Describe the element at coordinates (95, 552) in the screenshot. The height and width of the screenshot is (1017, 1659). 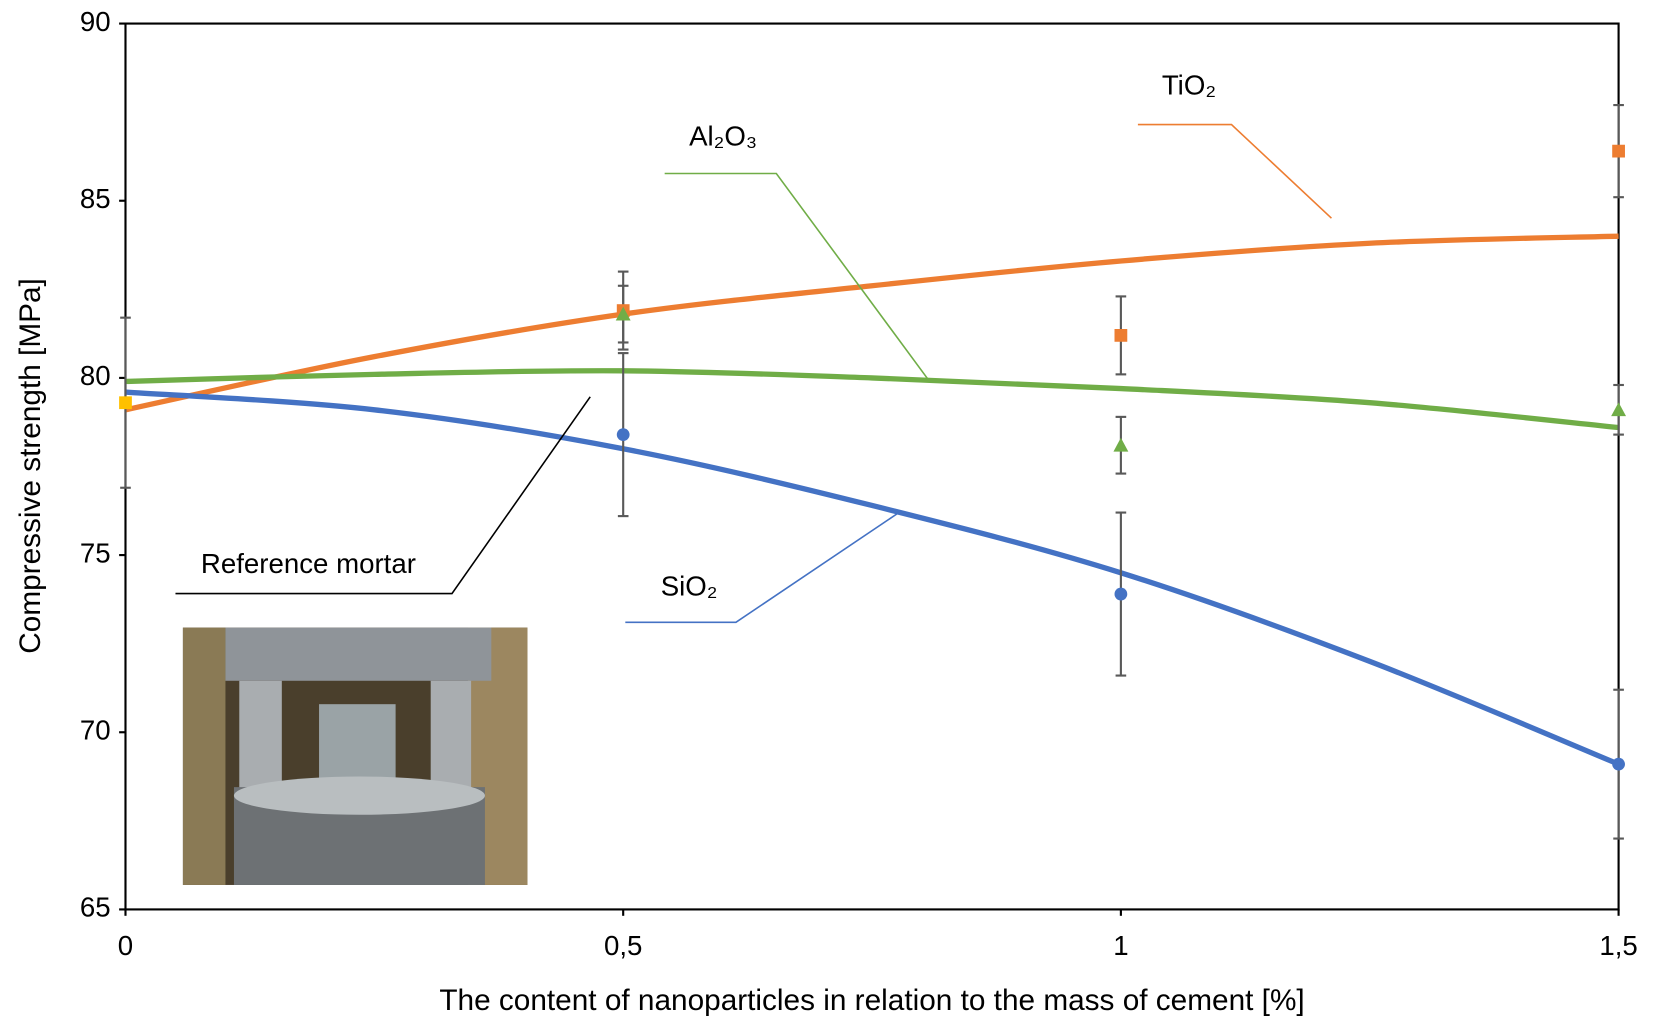
I see `y-tick-label: 75` at that location.